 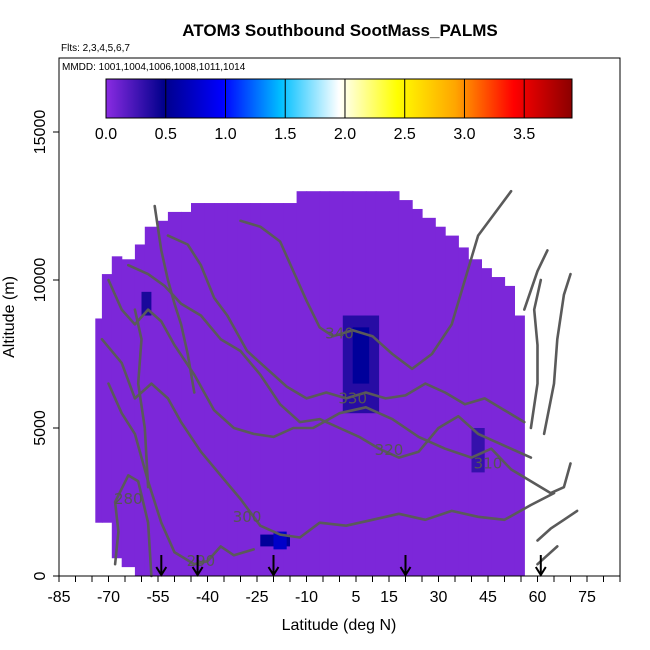 What do you see at coordinates (40, 280) in the screenshot?
I see `y-tick-label: 10000` at bounding box center [40, 280].